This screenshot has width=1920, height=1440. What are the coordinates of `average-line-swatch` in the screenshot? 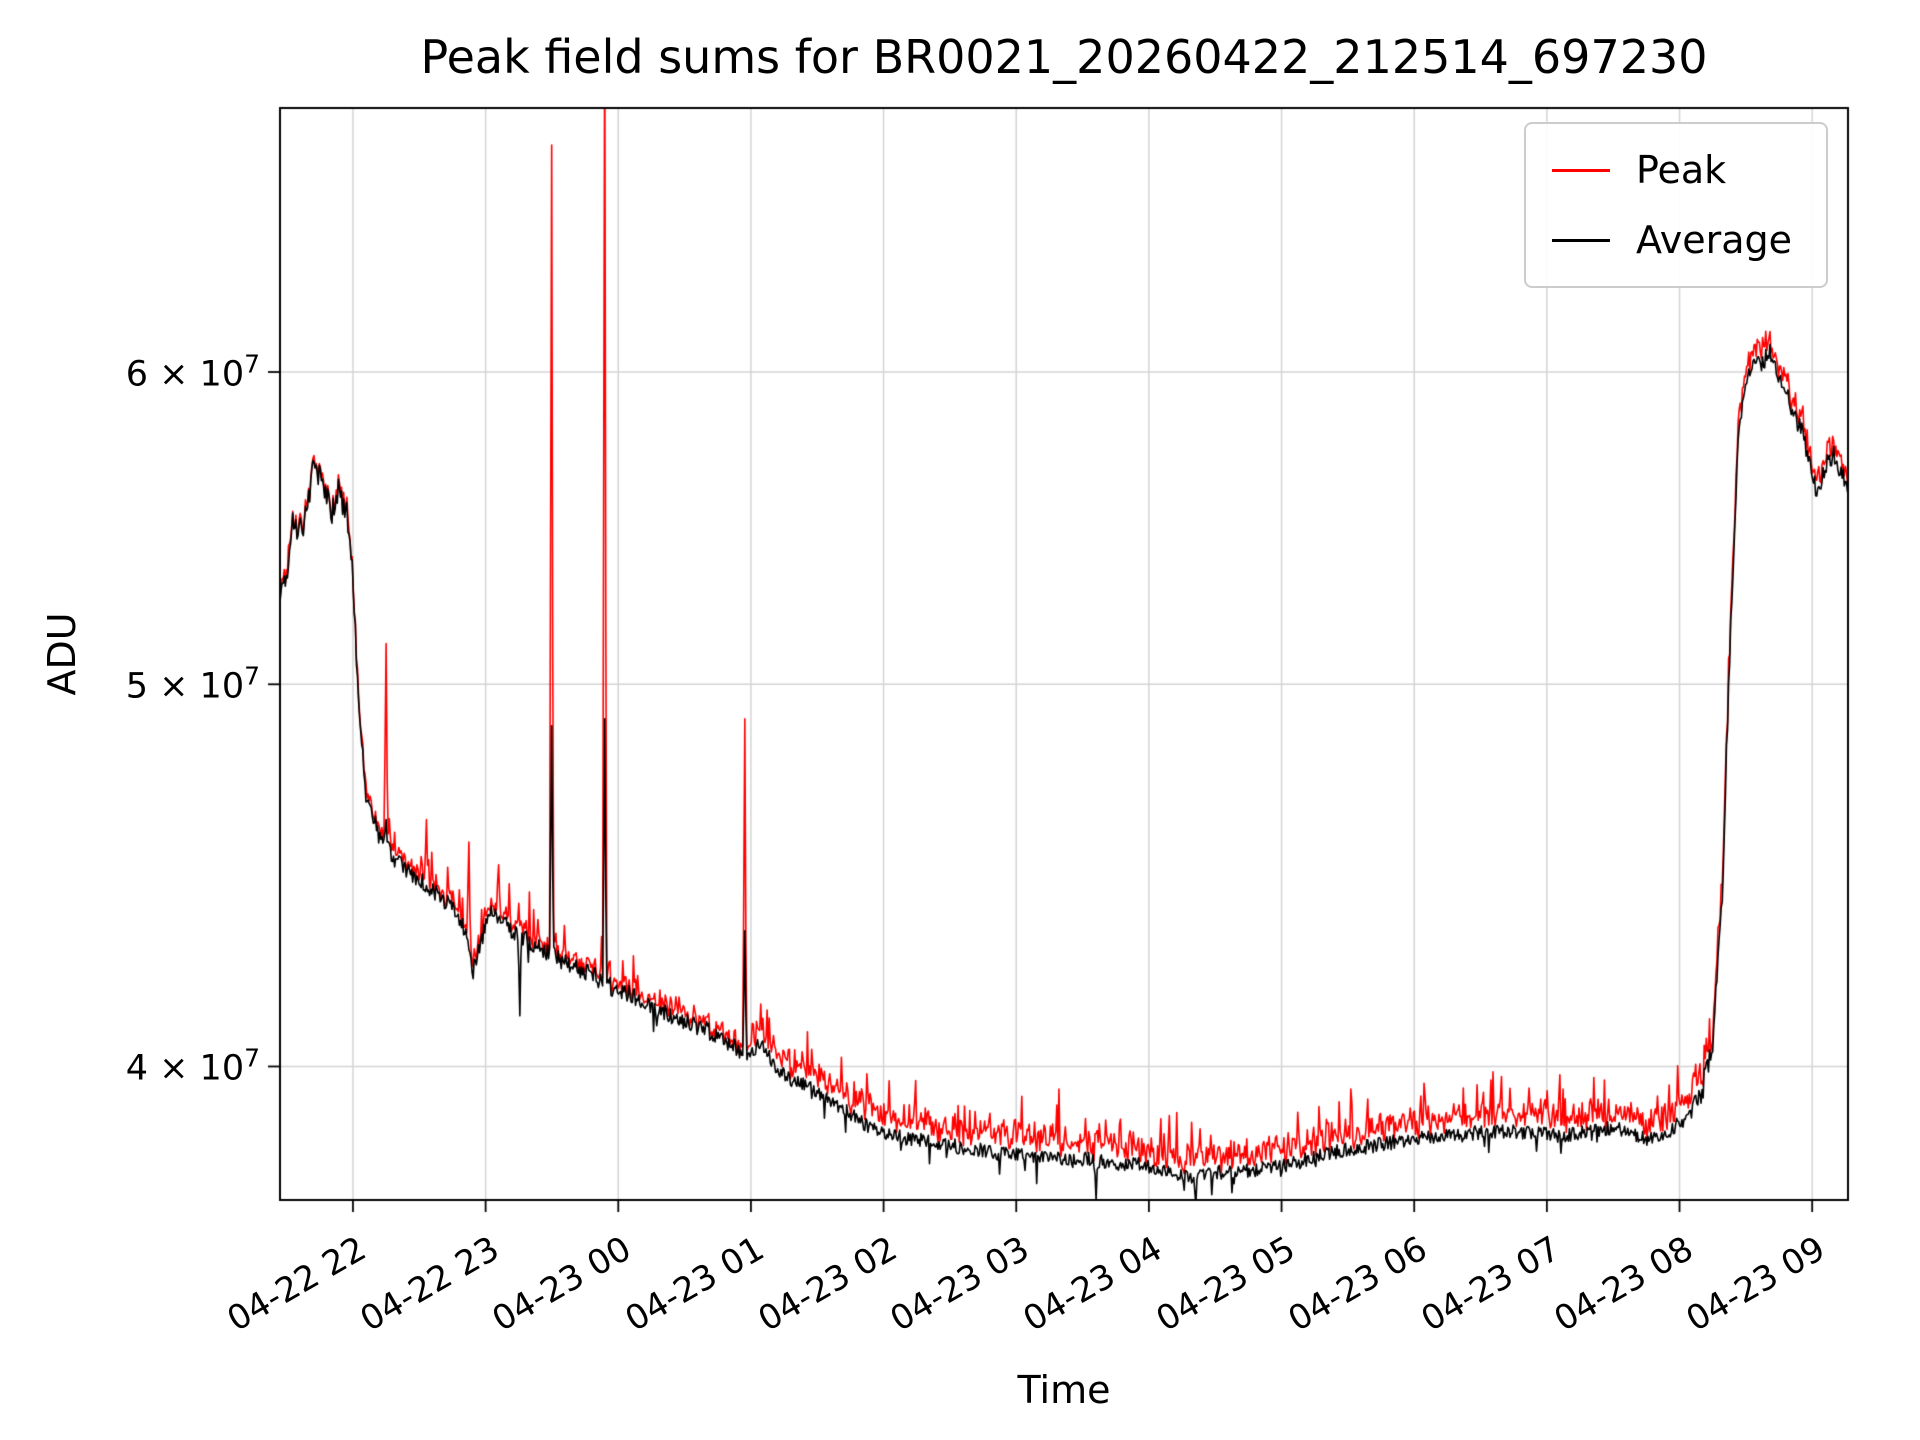 It's located at (1580, 240).